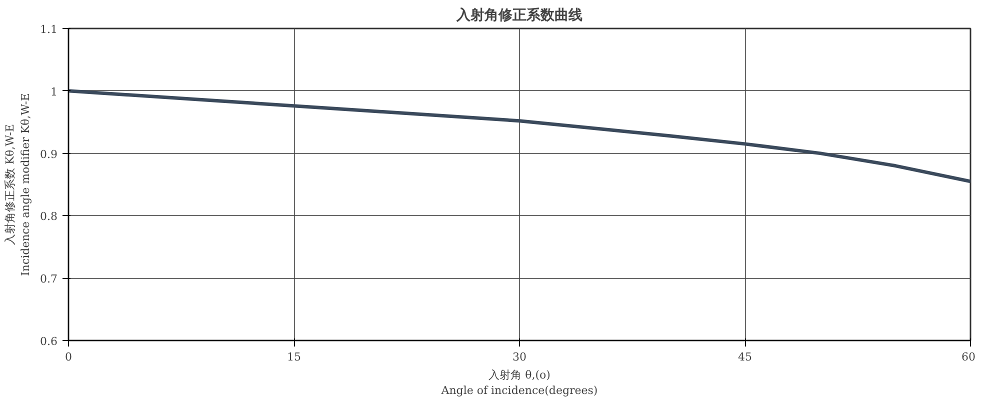 The image size is (985, 410). I want to click on x-tick-label: 30, so click(519, 357).